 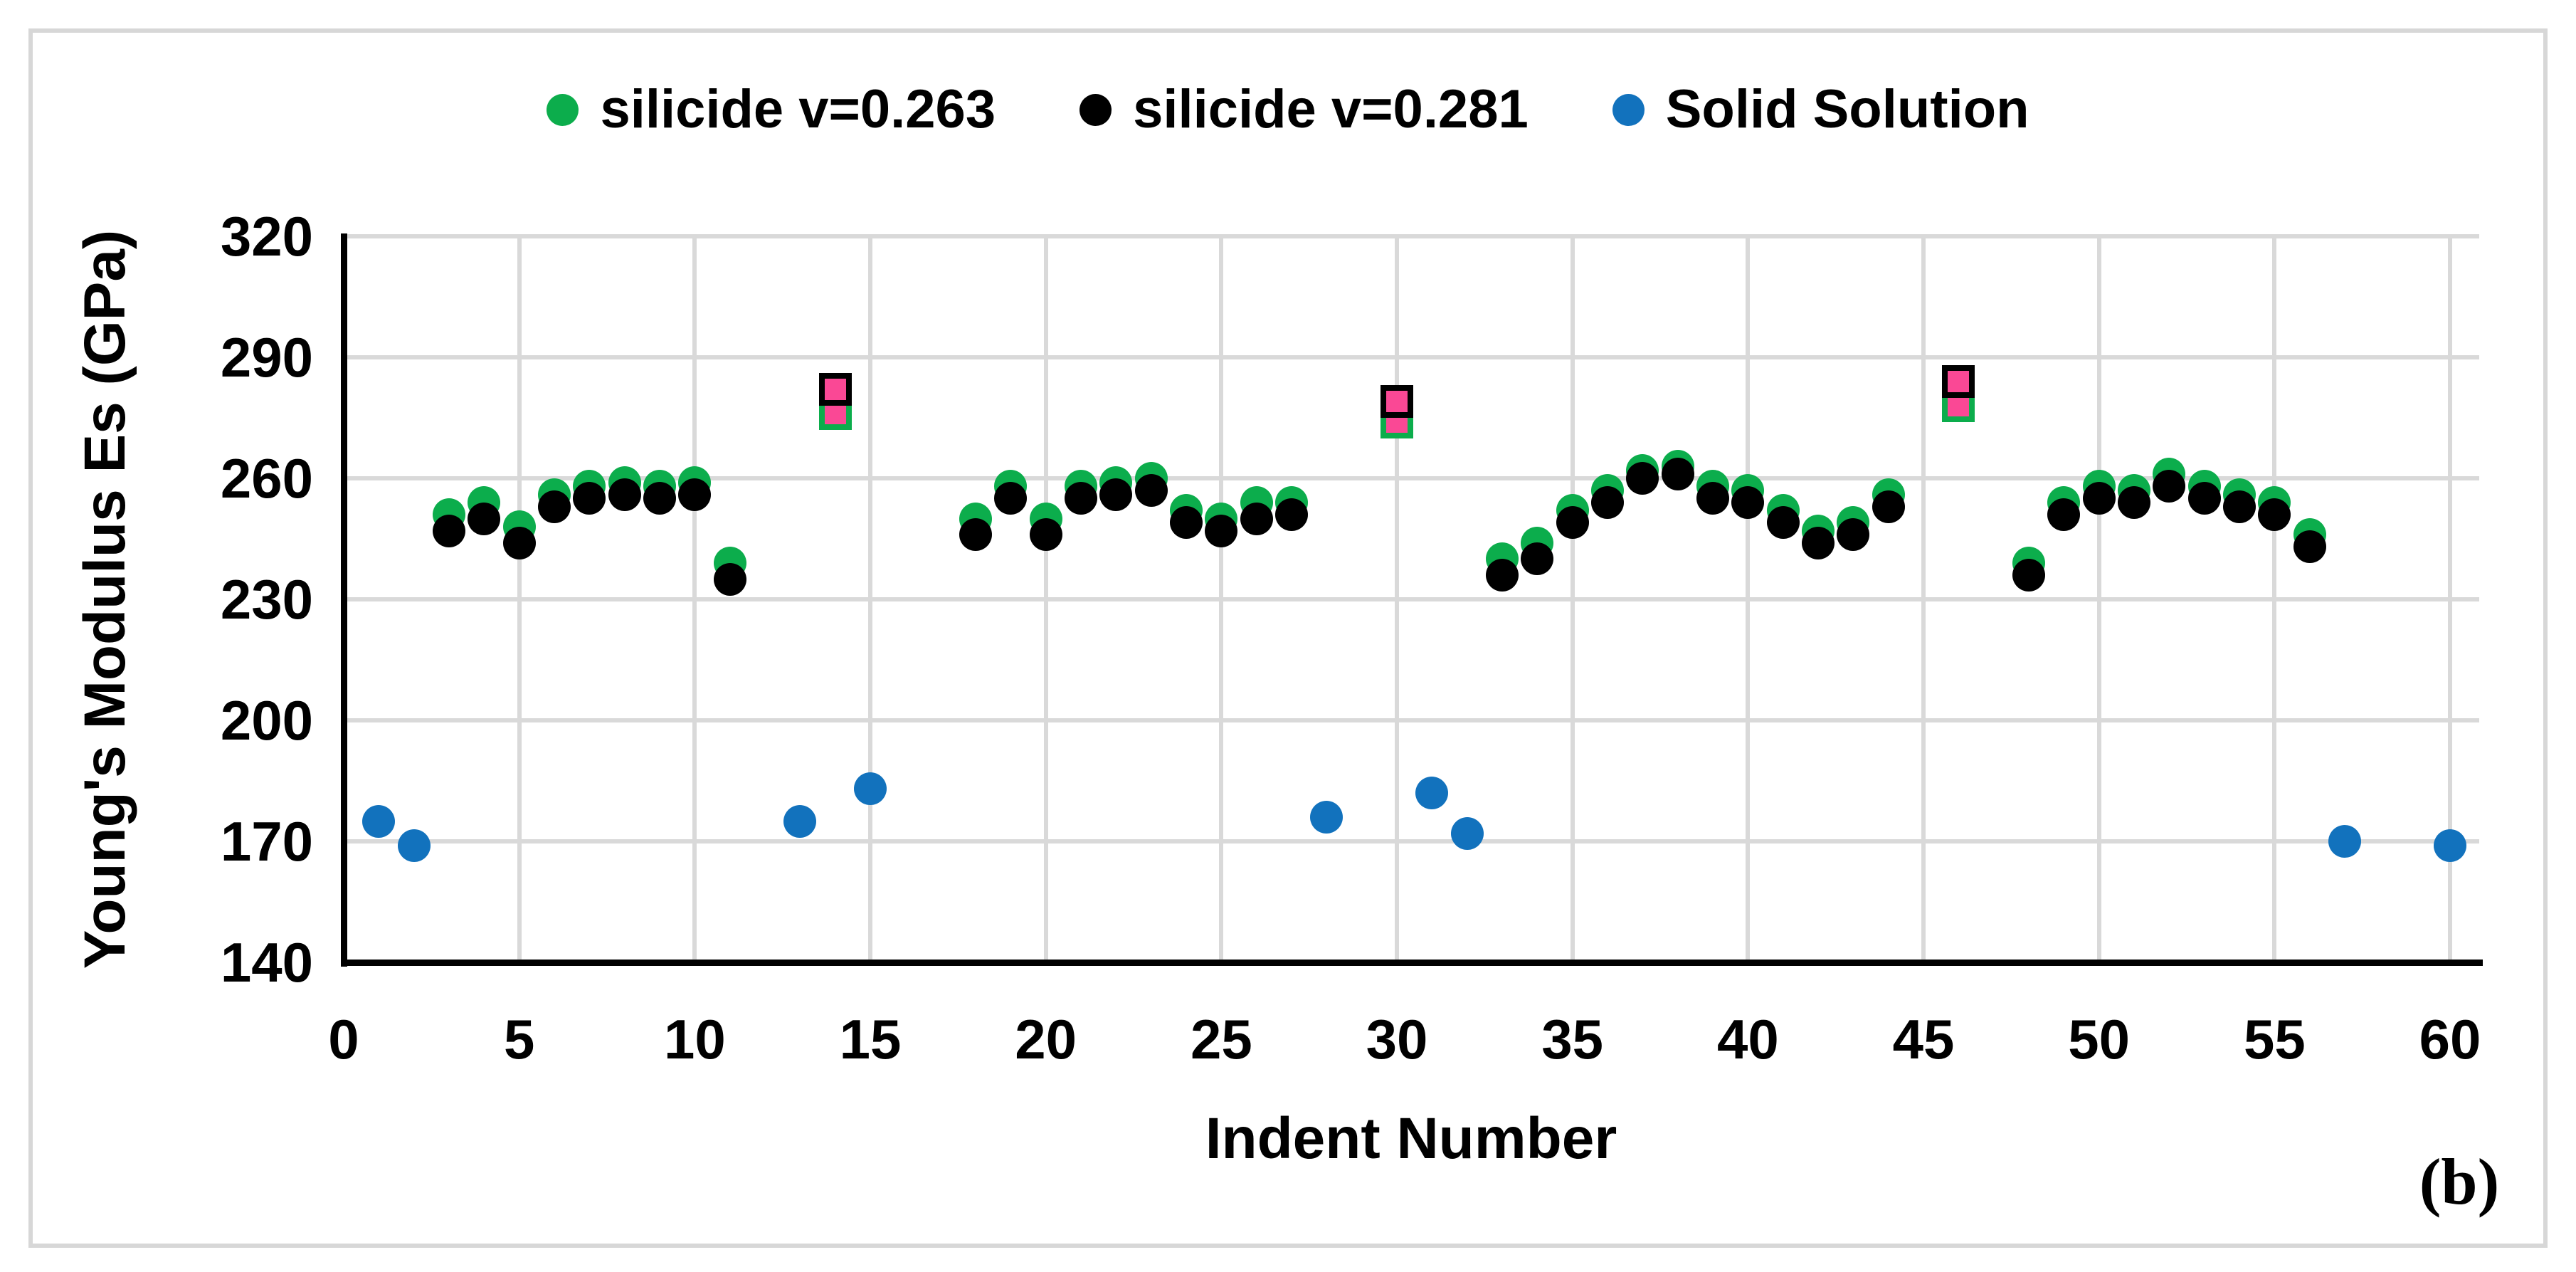 What do you see at coordinates (1221, 1039) in the screenshot?
I see `x-tick-label: 25` at bounding box center [1221, 1039].